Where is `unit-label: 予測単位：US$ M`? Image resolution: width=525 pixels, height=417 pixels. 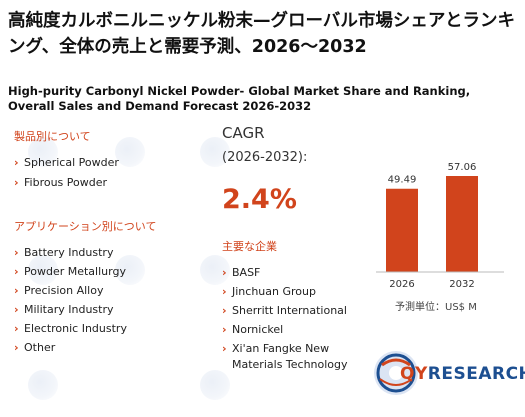
unit-label: 予測単位：US$ M is located at coordinates (436, 307).